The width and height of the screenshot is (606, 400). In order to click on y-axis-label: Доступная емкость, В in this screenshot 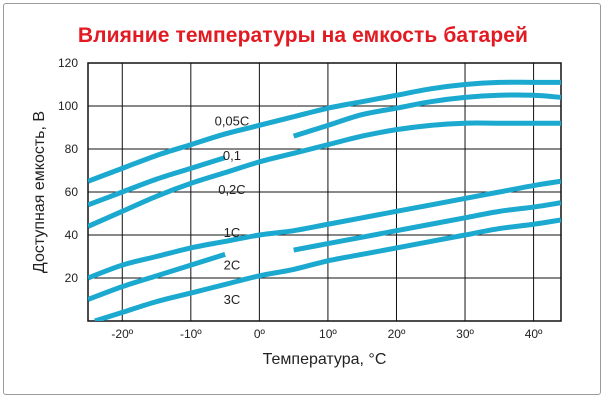, I will do `click(39, 192)`.